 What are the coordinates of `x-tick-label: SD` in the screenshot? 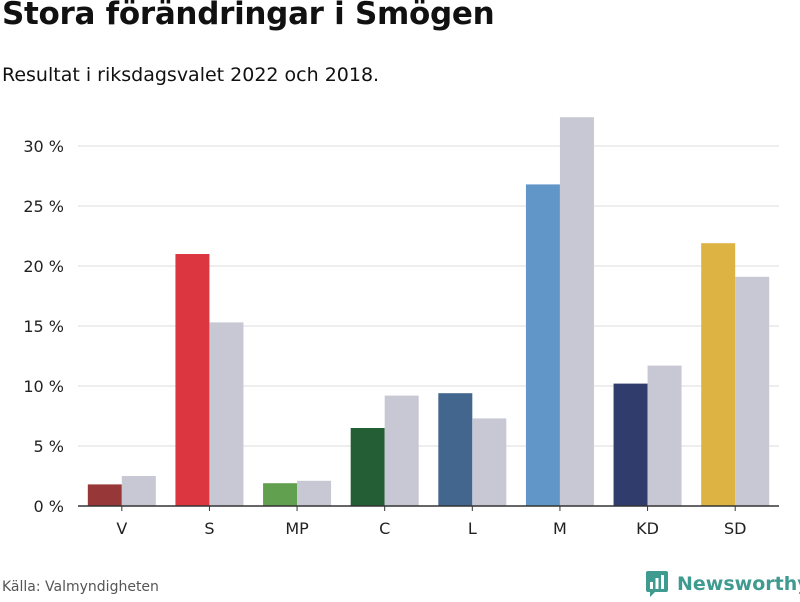 It's located at (735, 528).